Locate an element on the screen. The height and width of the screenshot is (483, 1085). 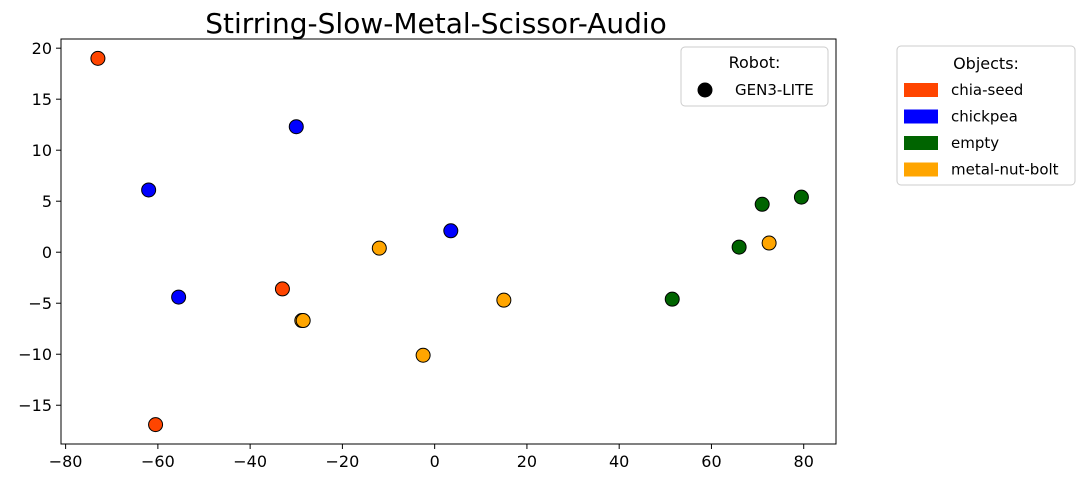
y-tick-label: 10 is located at coordinates (42, 150).